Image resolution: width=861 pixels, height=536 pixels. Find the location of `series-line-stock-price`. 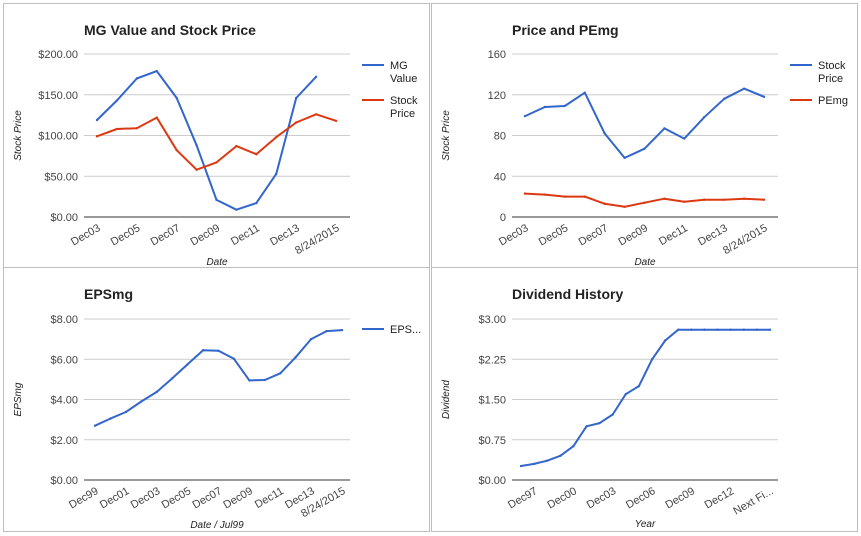

series-line-stock-price is located at coordinates (644, 123).